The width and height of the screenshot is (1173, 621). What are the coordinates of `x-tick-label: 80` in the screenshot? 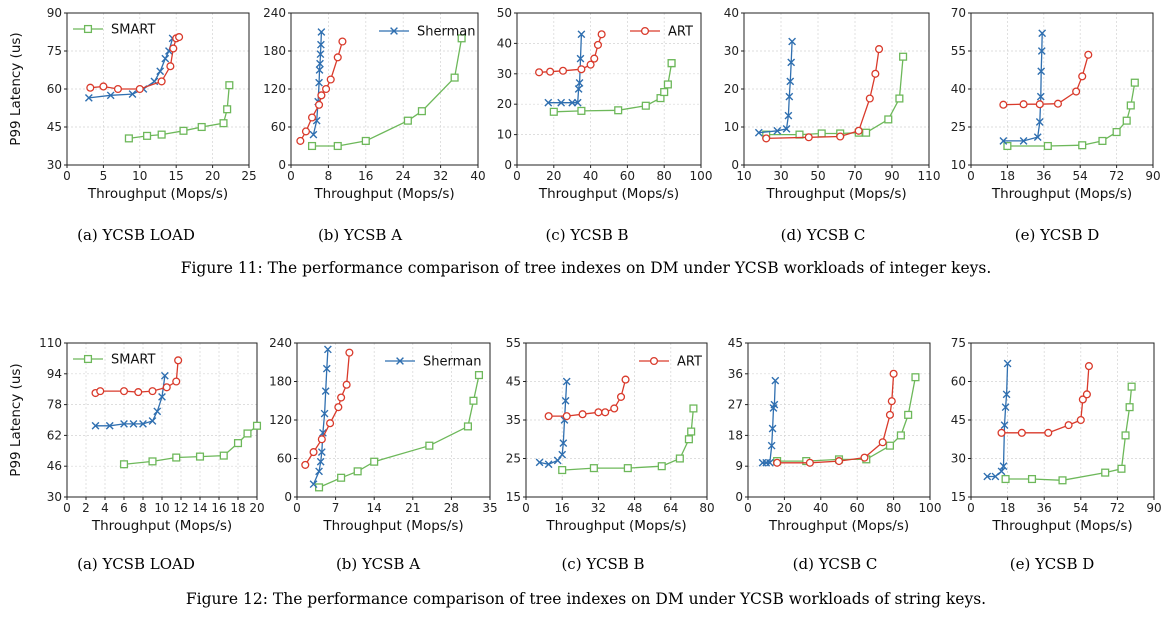 It's located at (893, 508).